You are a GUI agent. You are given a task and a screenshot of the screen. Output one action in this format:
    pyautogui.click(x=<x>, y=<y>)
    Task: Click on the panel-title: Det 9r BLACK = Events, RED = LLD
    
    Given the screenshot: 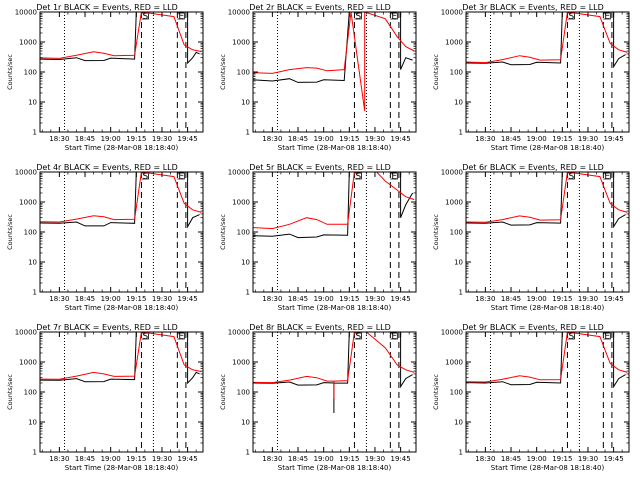 What is the action you would take?
    pyautogui.click(x=533, y=327)
    